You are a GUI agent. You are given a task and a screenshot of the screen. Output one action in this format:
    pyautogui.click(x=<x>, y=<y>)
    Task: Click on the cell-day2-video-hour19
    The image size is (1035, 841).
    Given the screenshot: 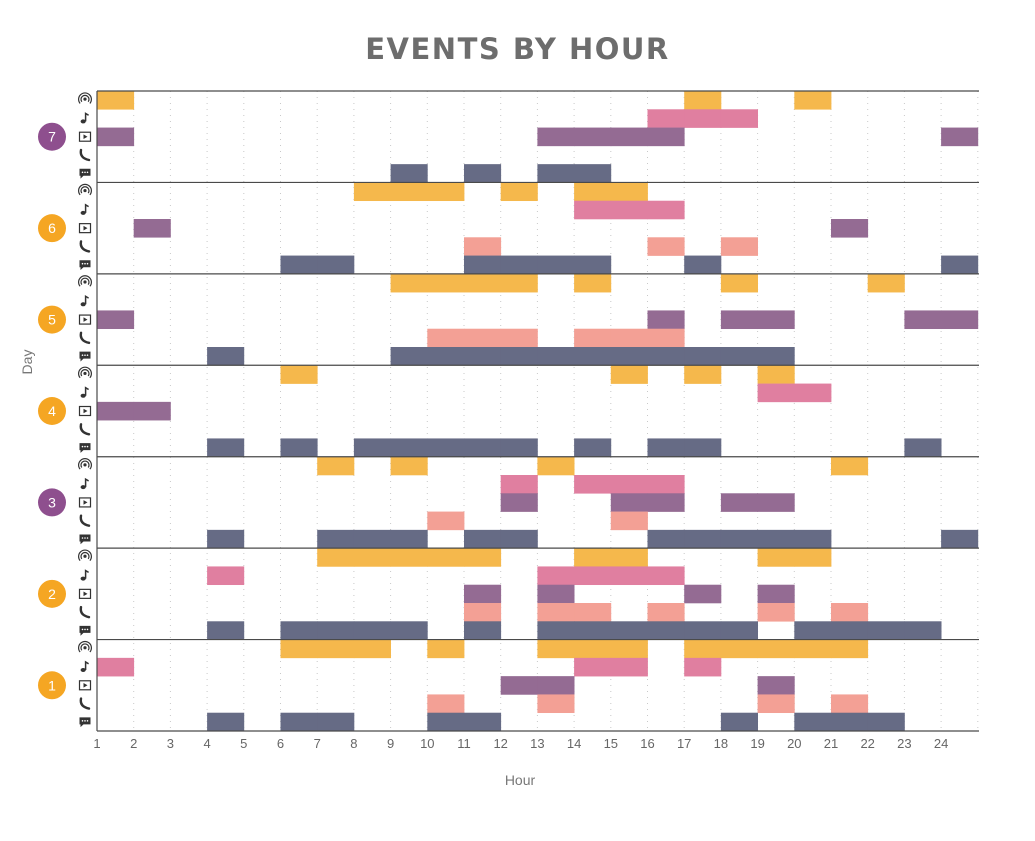 What is the action you would take?
    pyautogui.click(x=776, y=594)
    